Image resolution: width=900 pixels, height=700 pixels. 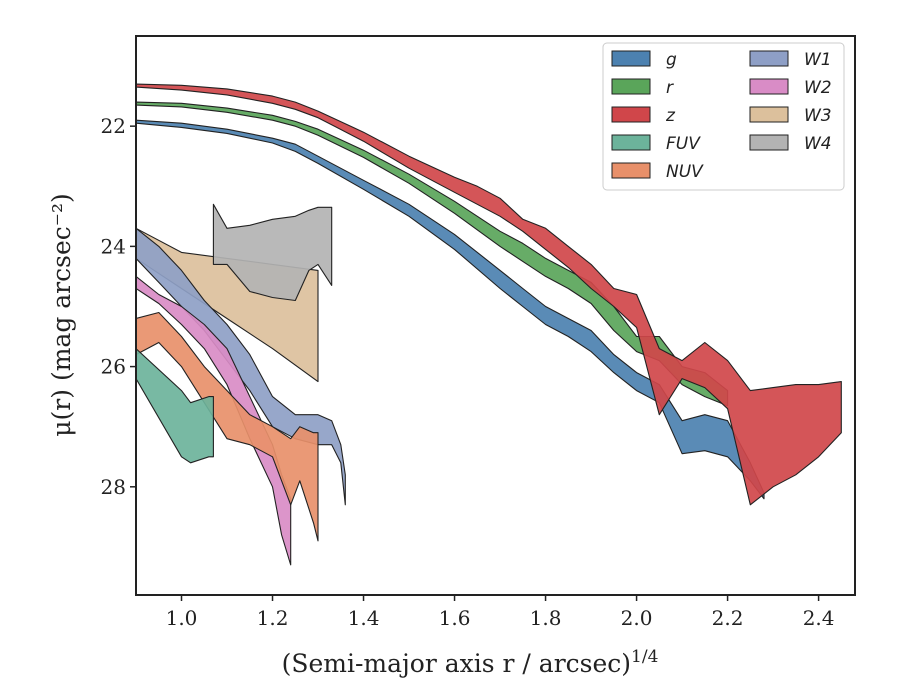 What do you see at coordinates (364, 618) in the screenshot?
I see `x-tick-label: 1.4` at bounding box center [364, 618].